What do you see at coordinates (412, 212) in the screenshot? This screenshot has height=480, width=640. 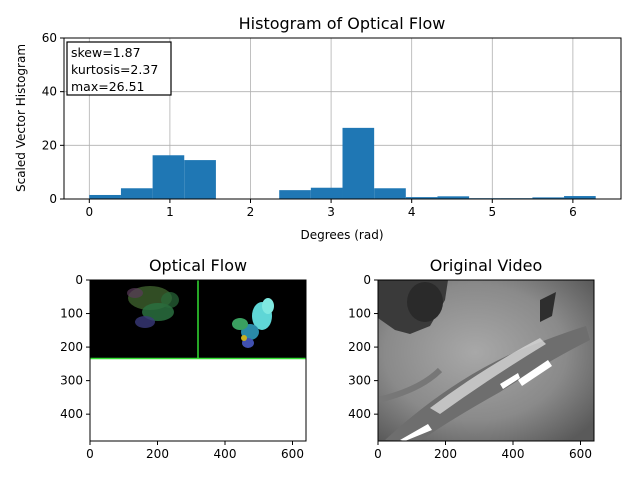 I see `histogram-x-tick-label: 4` at bounding box center [412, 212].